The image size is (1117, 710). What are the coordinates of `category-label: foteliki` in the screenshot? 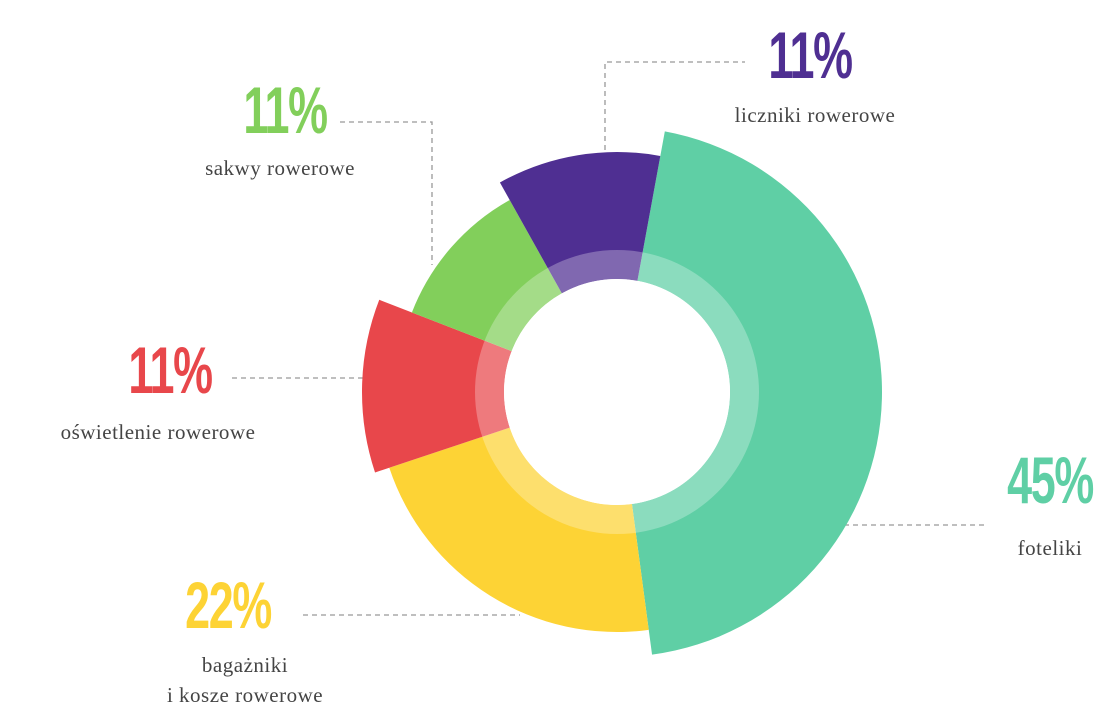 It's located at (1050, 548).